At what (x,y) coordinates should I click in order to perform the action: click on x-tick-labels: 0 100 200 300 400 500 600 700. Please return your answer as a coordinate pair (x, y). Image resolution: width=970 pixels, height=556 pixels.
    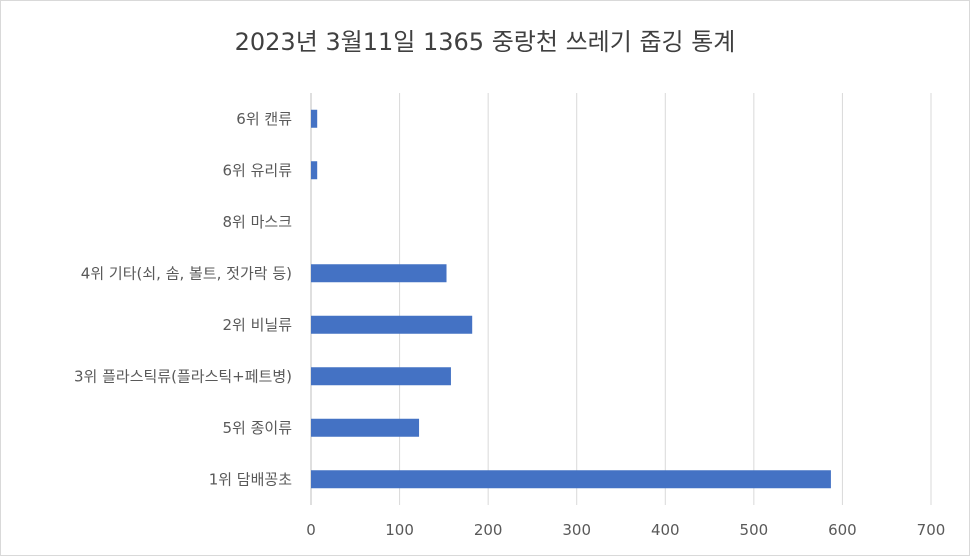
    Looking at the image, I should click on (625, 530).